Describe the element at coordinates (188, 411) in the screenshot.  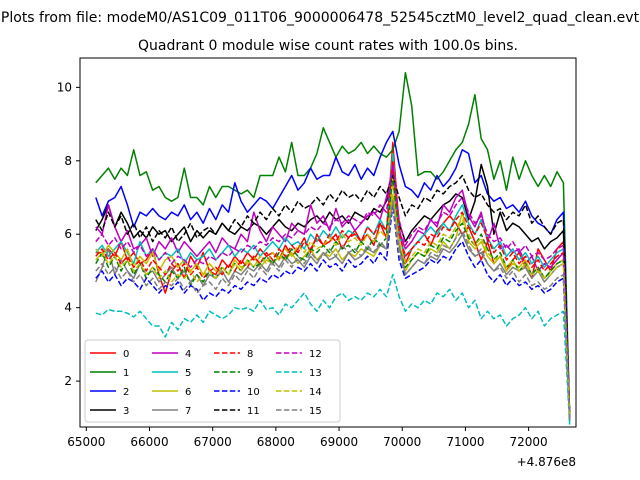
I see `legend-label-7: 7` at that location.